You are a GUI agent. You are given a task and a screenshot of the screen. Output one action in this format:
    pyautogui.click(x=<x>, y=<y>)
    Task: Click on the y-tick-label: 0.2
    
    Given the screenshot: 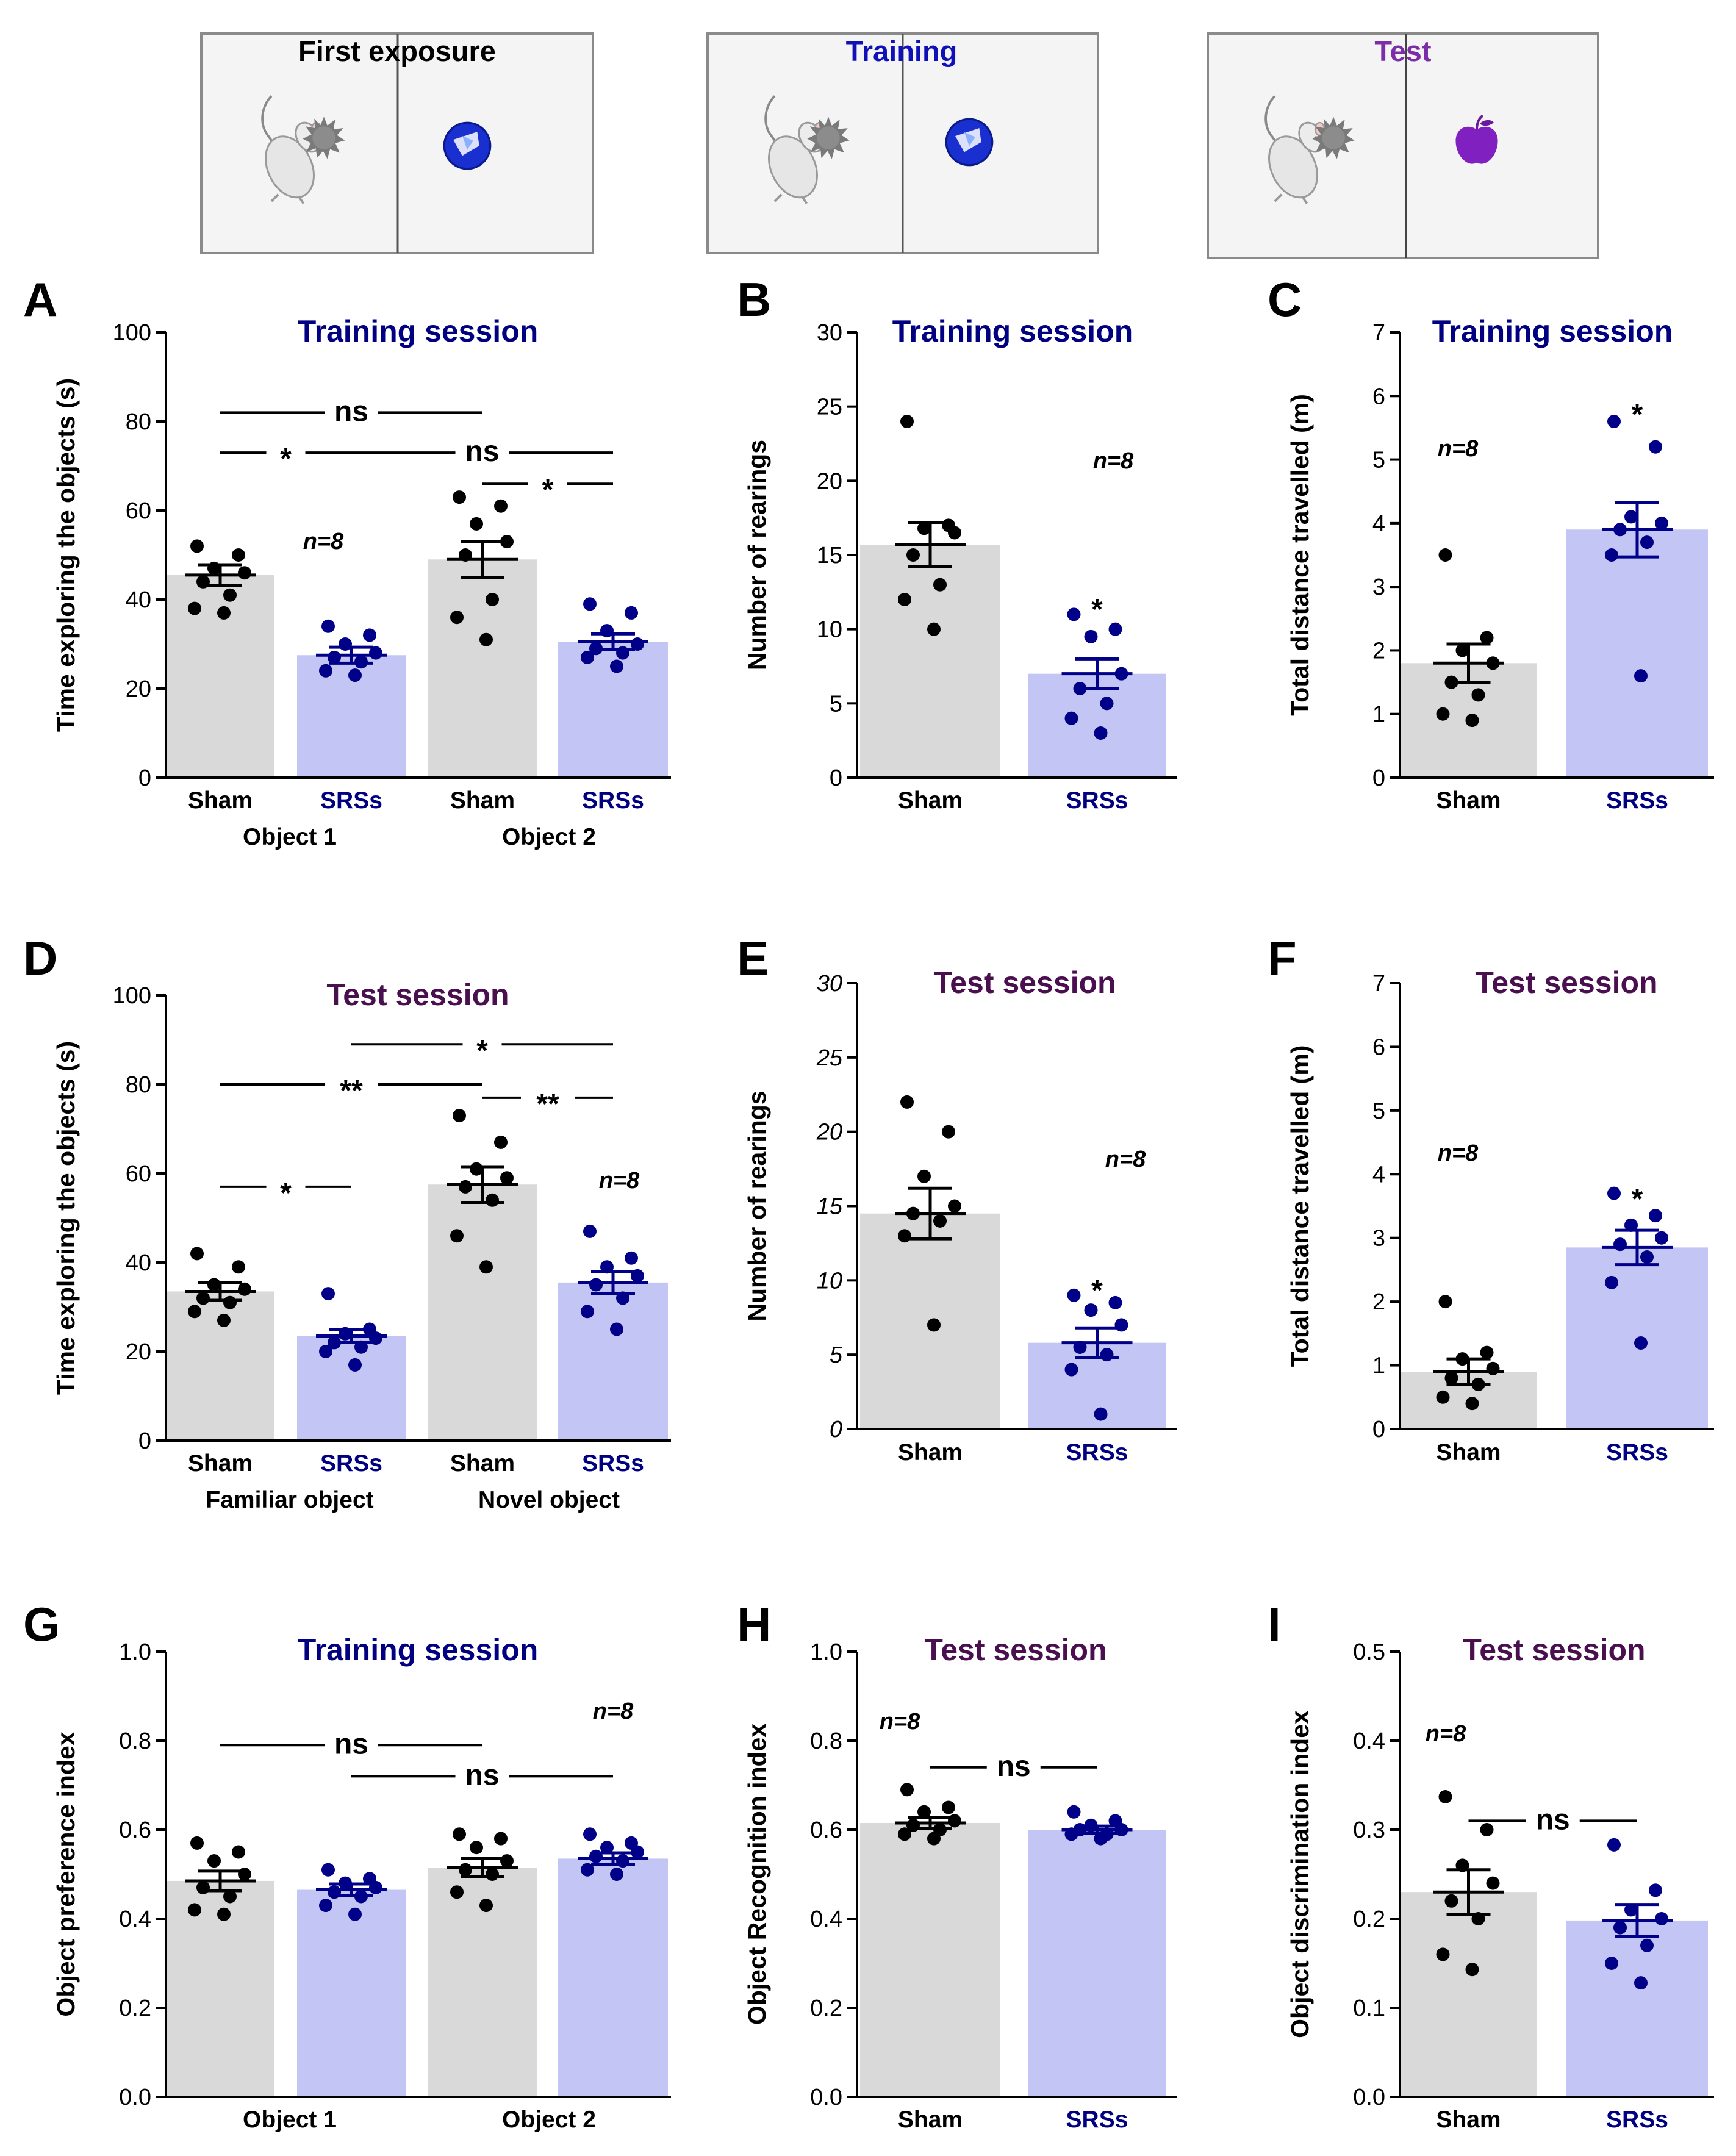 What is the action you would take?
    pyautogui.click(x=826, y=2008)
    